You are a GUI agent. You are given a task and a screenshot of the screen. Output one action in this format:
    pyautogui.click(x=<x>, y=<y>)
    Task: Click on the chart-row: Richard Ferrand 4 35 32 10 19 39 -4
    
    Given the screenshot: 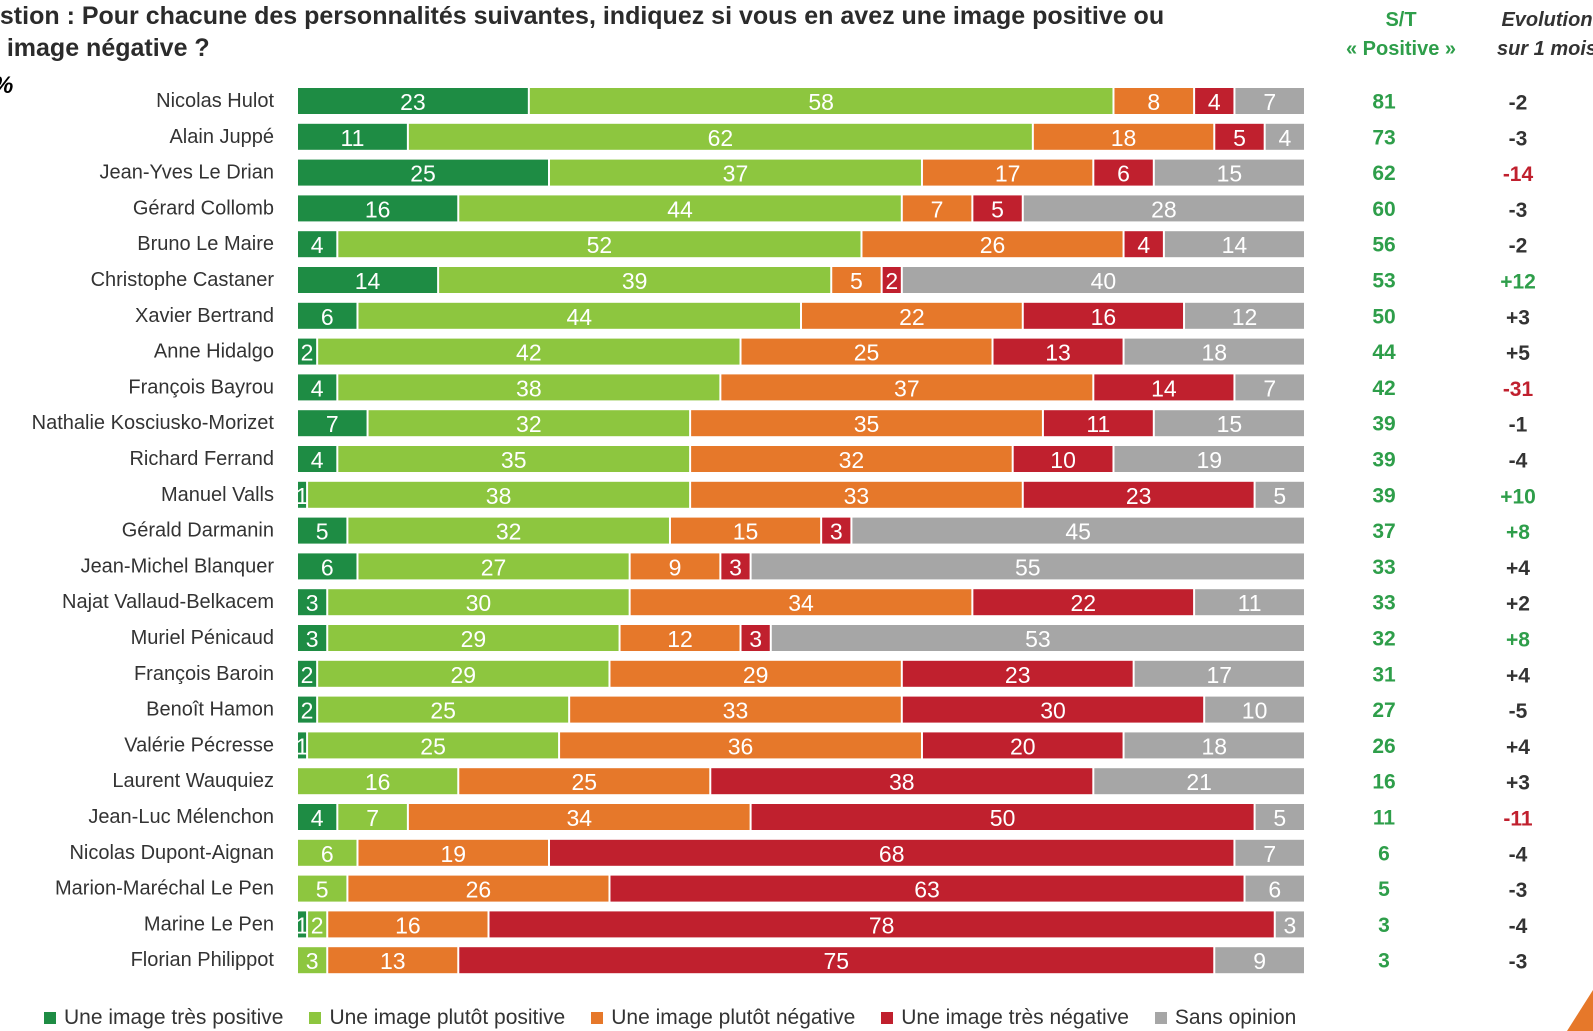 What is the action you would take?
    pyautogui.click(x=828, y=459)
    